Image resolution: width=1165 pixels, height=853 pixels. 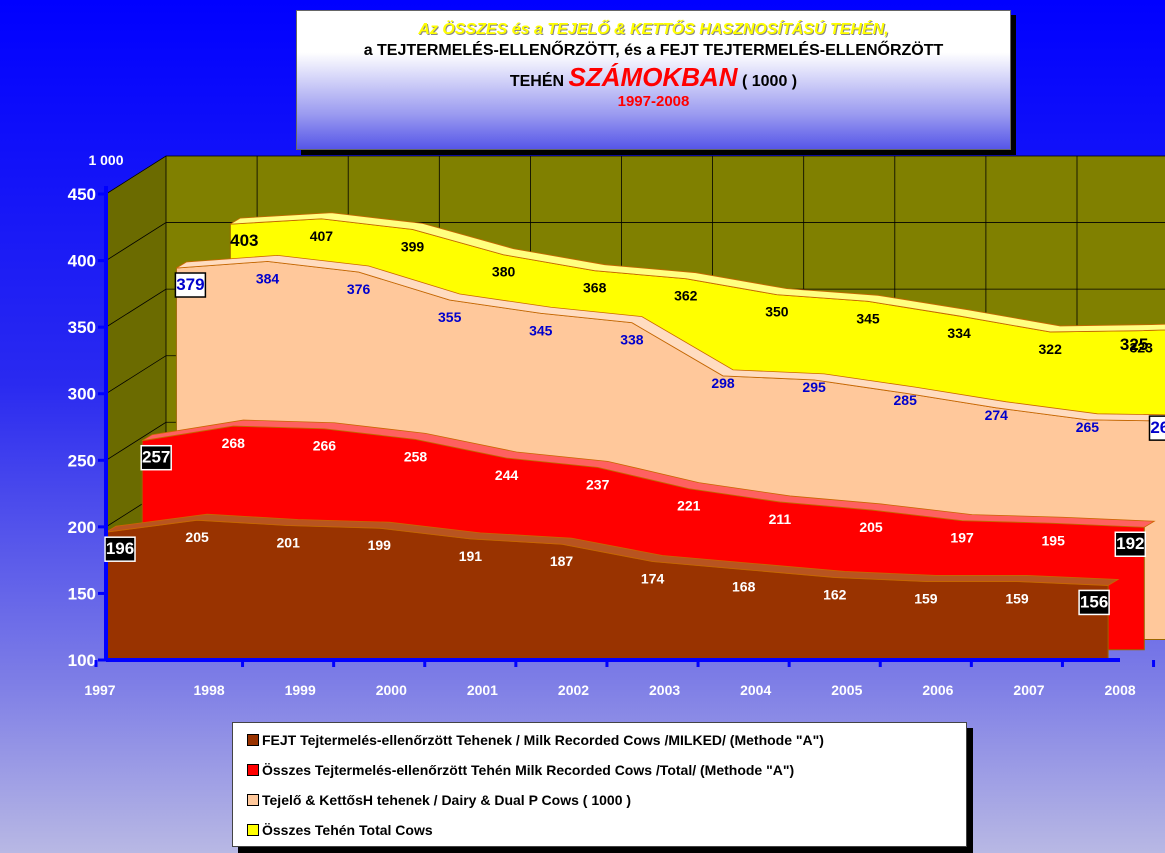 What do you see at coordinates (962, 538) in the screenshot?
I see `data-label-recorded-2006: 197` at bounding box center [962, 538].